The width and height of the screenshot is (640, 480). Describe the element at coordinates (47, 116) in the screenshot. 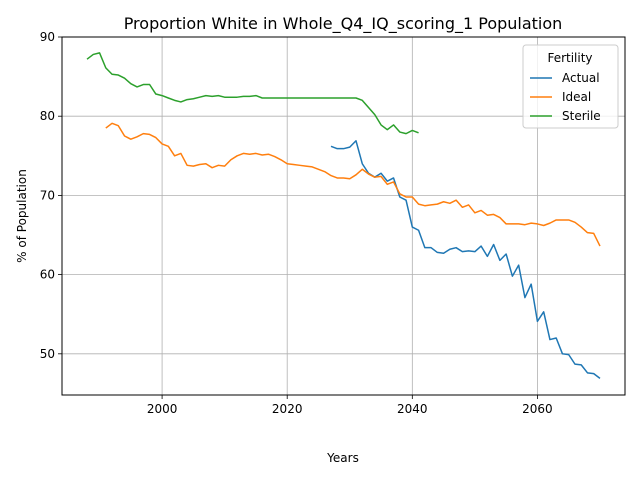

I see `y-tick-label: 80` at that location.